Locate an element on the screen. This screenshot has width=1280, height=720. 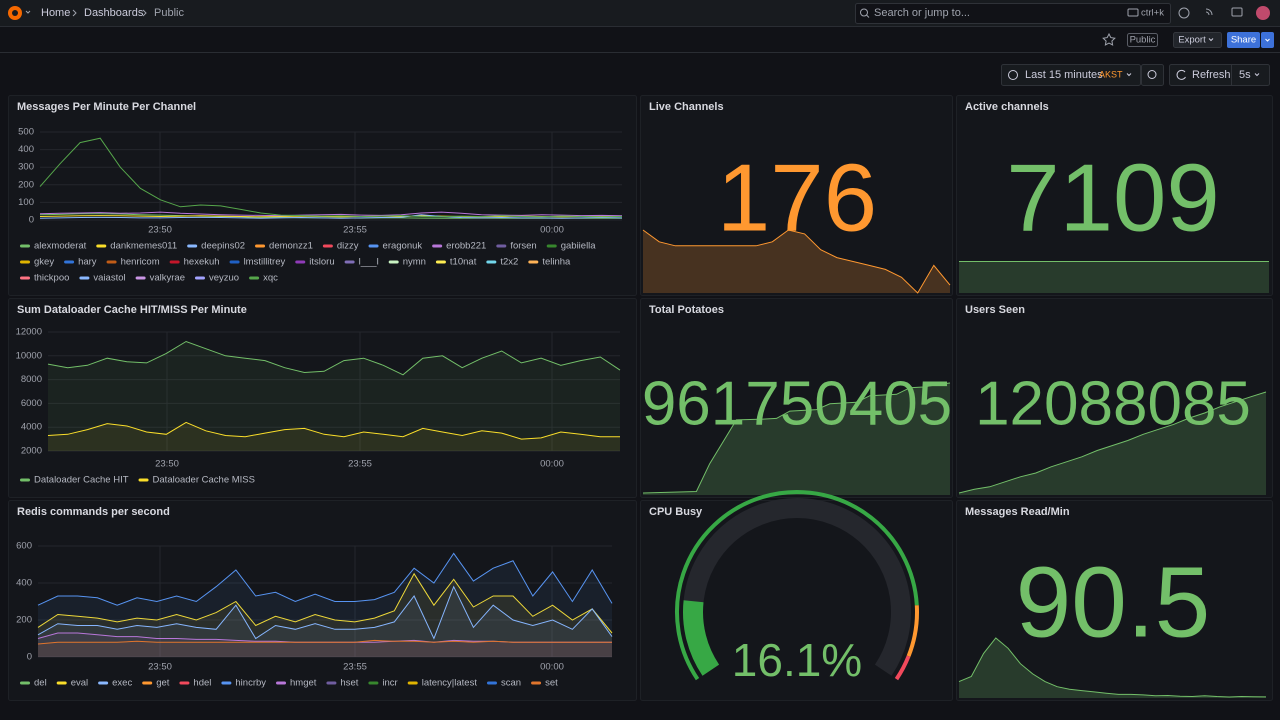
news-icon is located at coordinates (1209, 12).